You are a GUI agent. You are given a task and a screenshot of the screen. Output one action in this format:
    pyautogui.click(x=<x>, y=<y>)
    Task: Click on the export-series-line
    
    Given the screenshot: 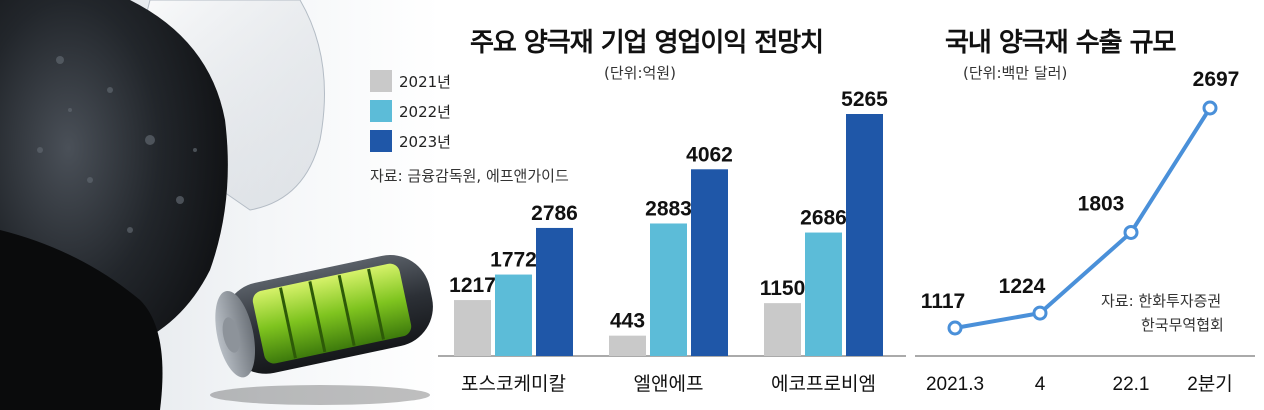 What is the action you would take?
    pyautogui.click(x=1083, y=218)
    